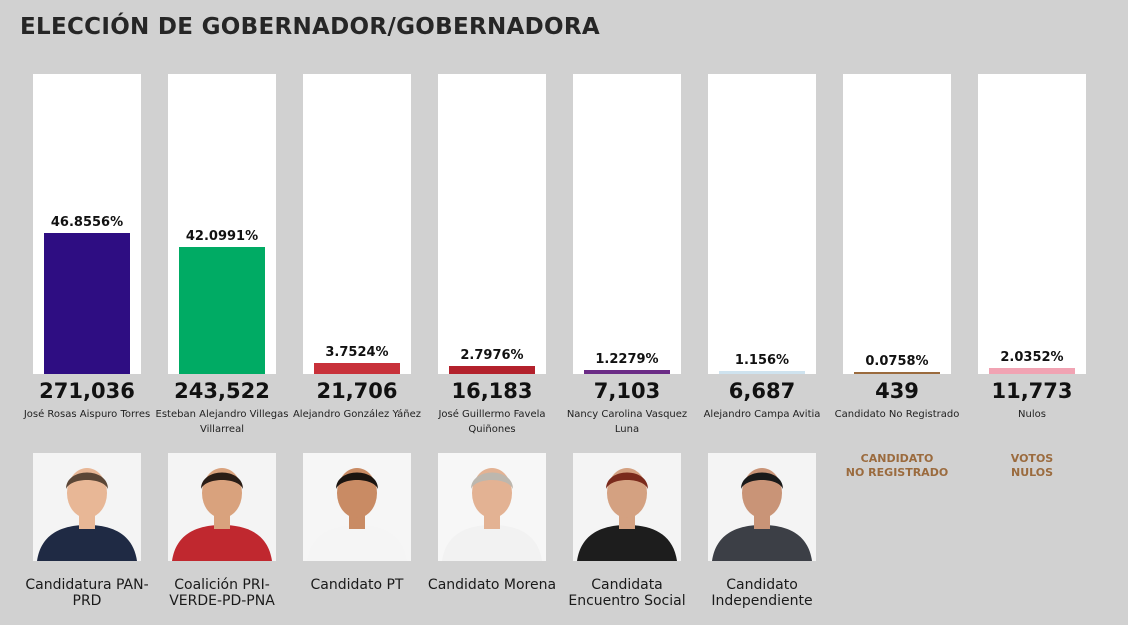  I want to click on special-category-label: CANDIDATO NO REGISTRADO, so click(897, 465).